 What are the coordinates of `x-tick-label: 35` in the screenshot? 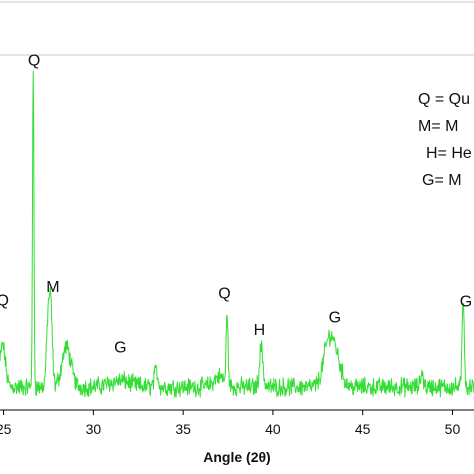 It's located at (183, 429).